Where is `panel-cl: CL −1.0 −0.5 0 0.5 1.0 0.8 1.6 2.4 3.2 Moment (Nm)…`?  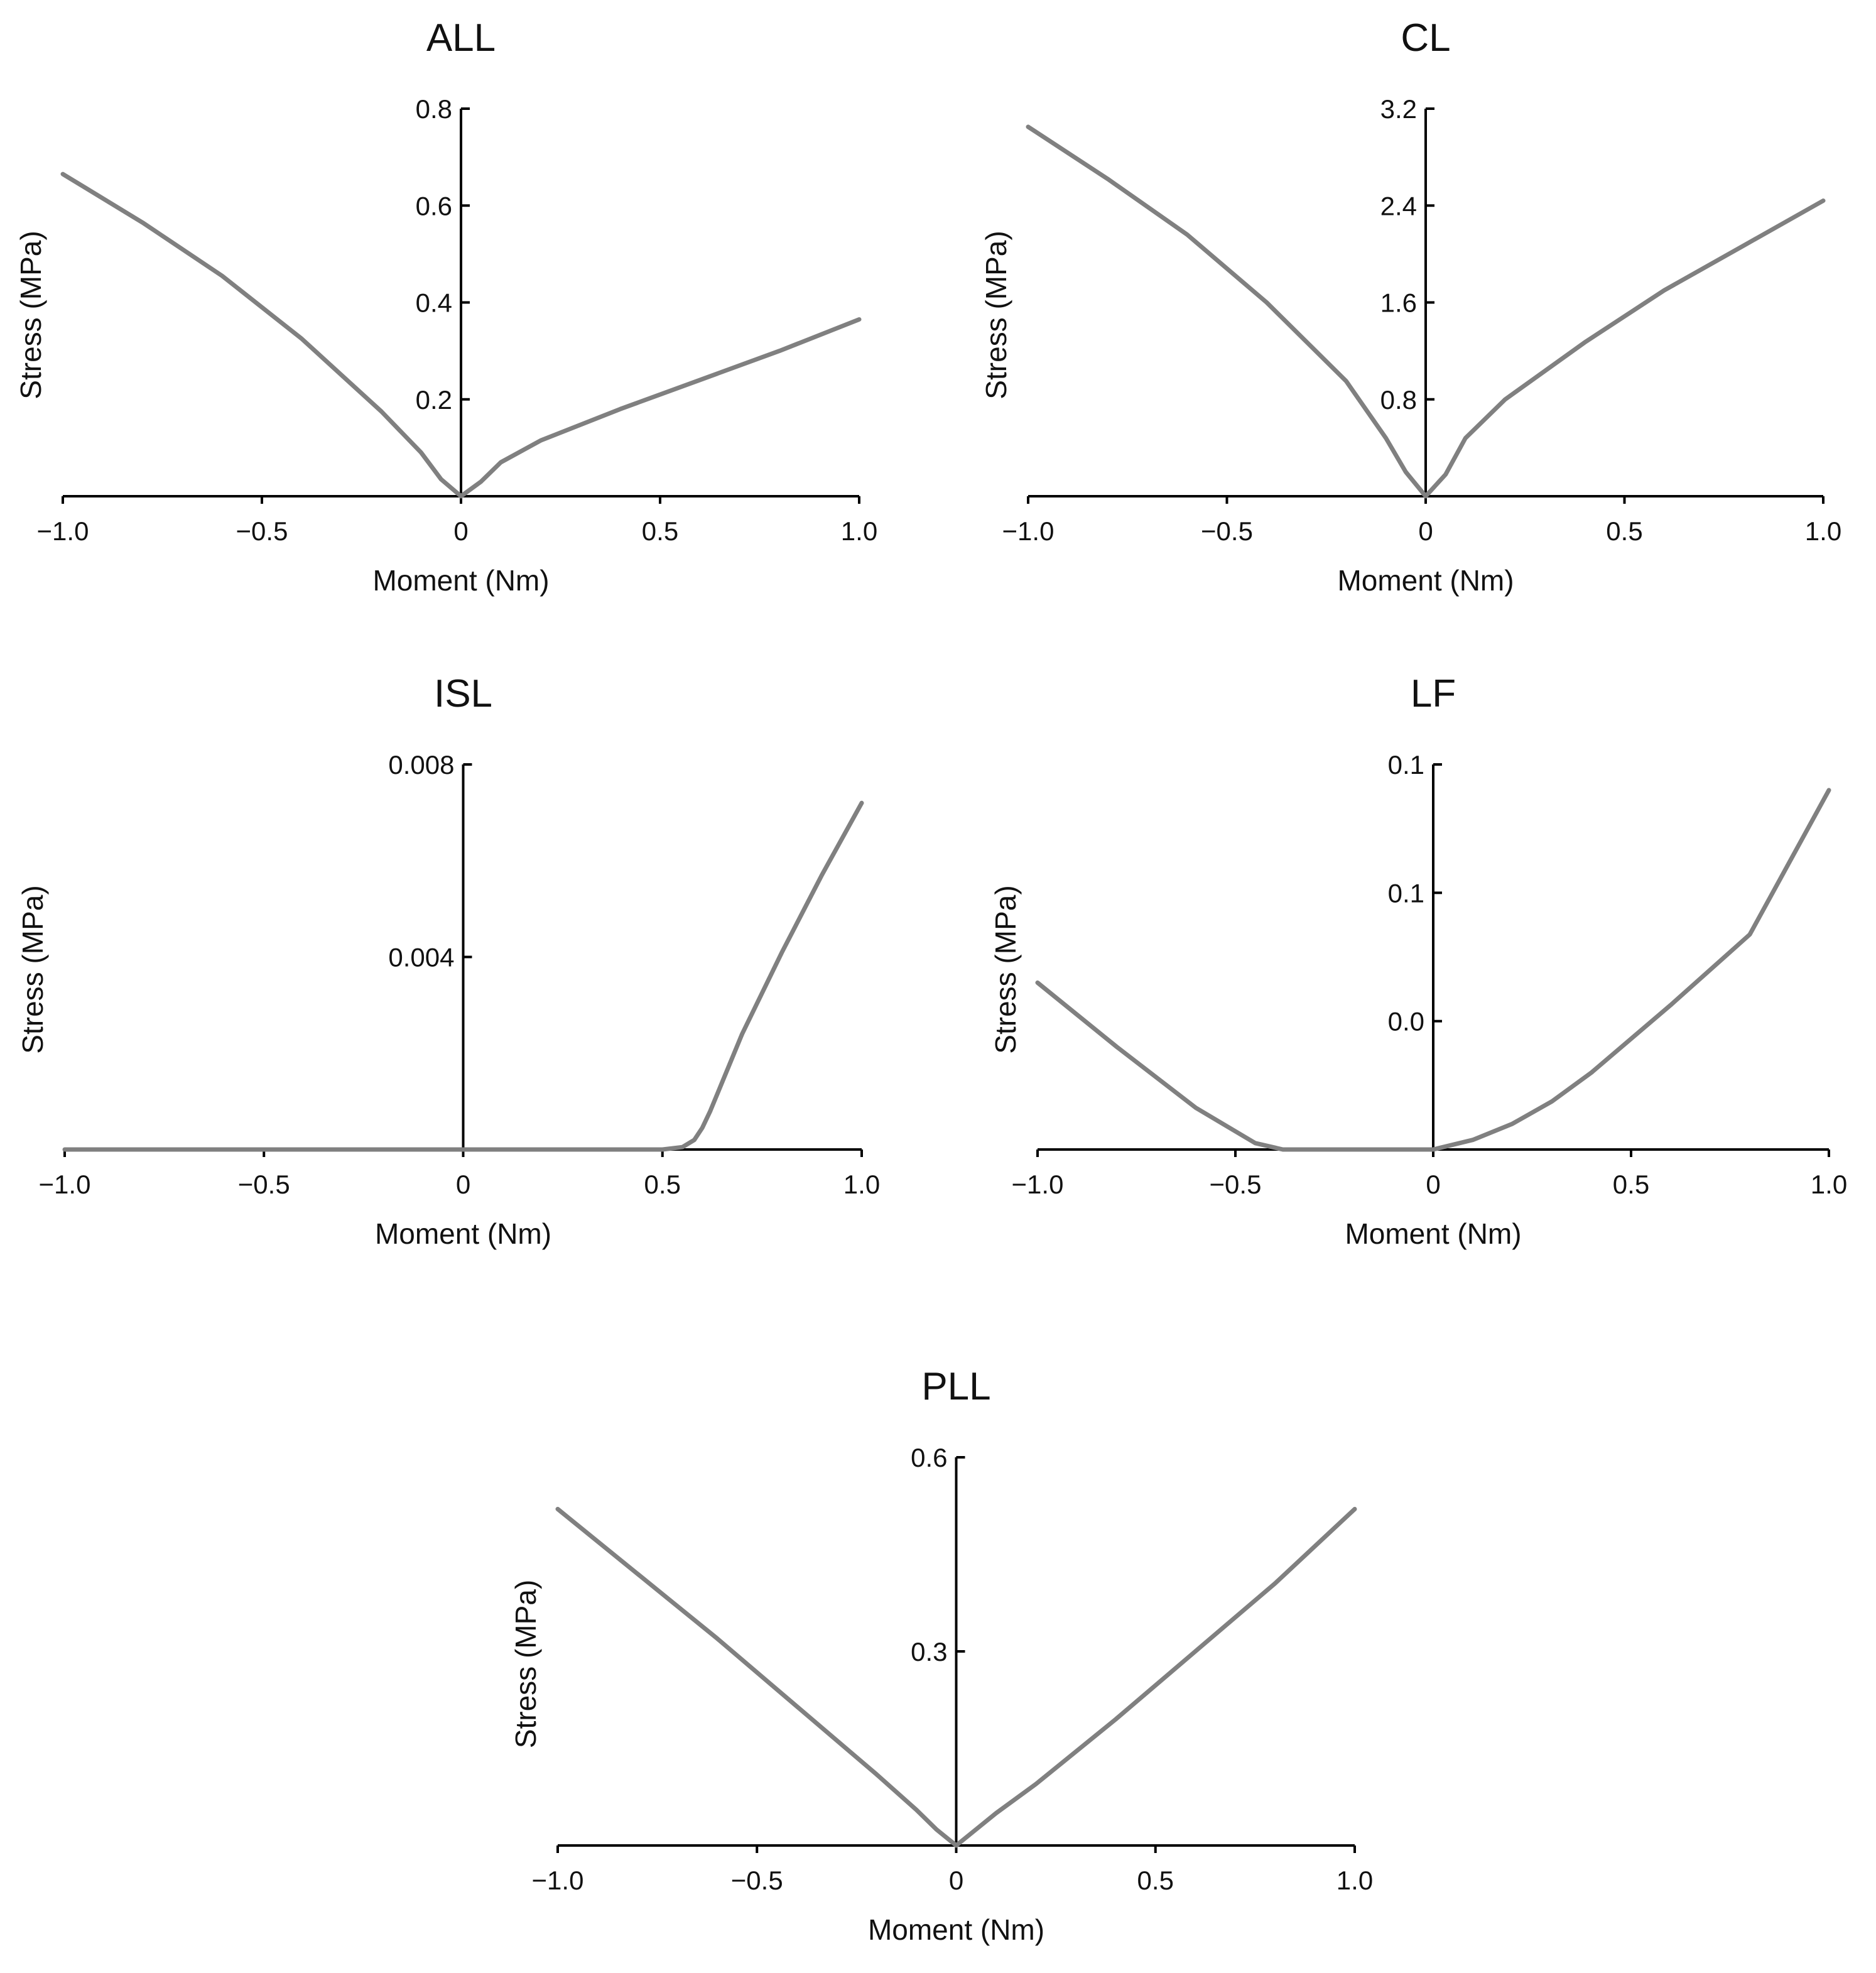 panel-cl: CL −1.0 −0.5 0 0.5 1.0 0.8 1.6 2.4 3.2 Moment (Nm)… is located at coordinates (1410, 306).